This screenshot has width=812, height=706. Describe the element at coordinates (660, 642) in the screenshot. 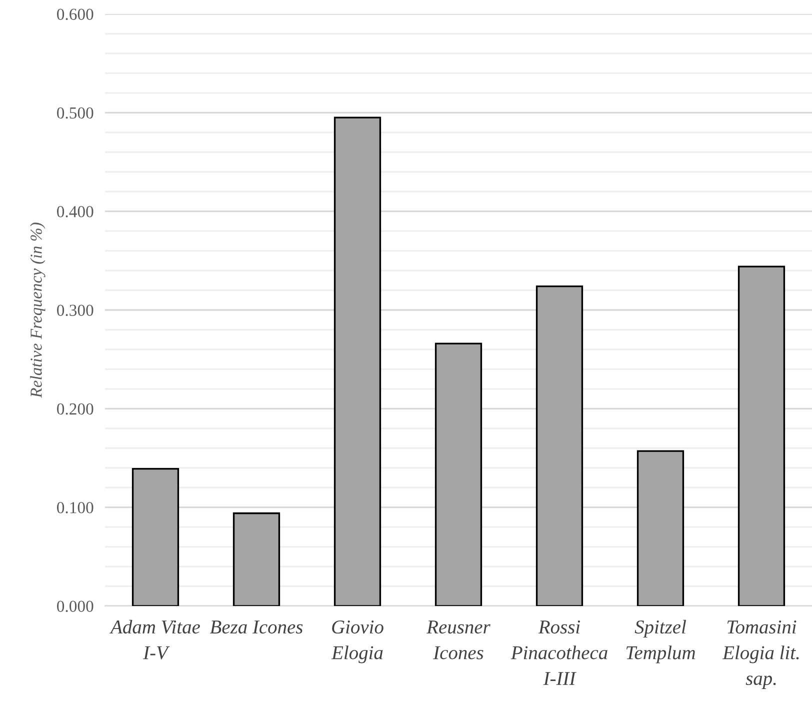

I see `x-tick-label: Spitzel Templum` at that location.